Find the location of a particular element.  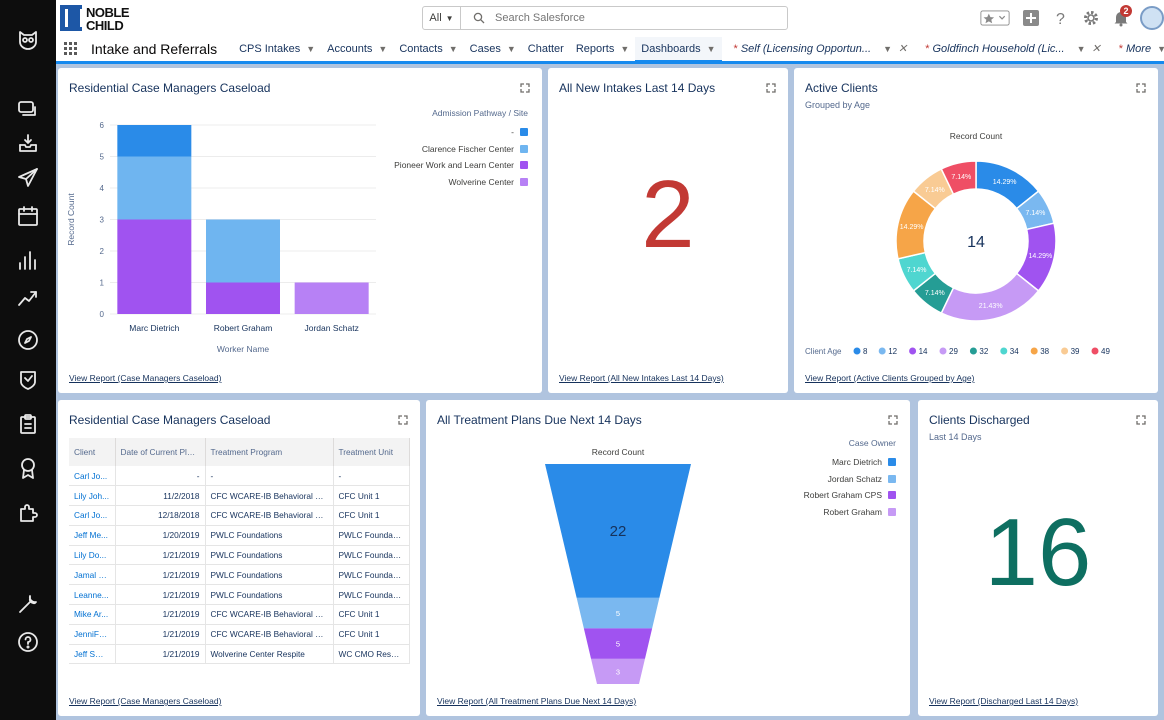

puzzle-icon is located at coordinates (28, 512).